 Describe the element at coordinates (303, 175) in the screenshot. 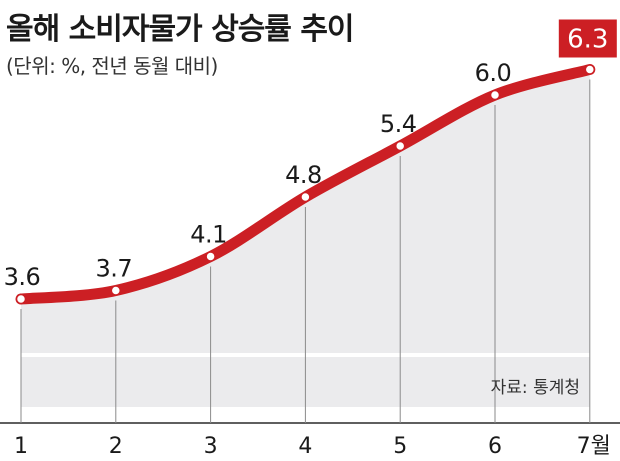

I see `value-label: 4.8` at that location.